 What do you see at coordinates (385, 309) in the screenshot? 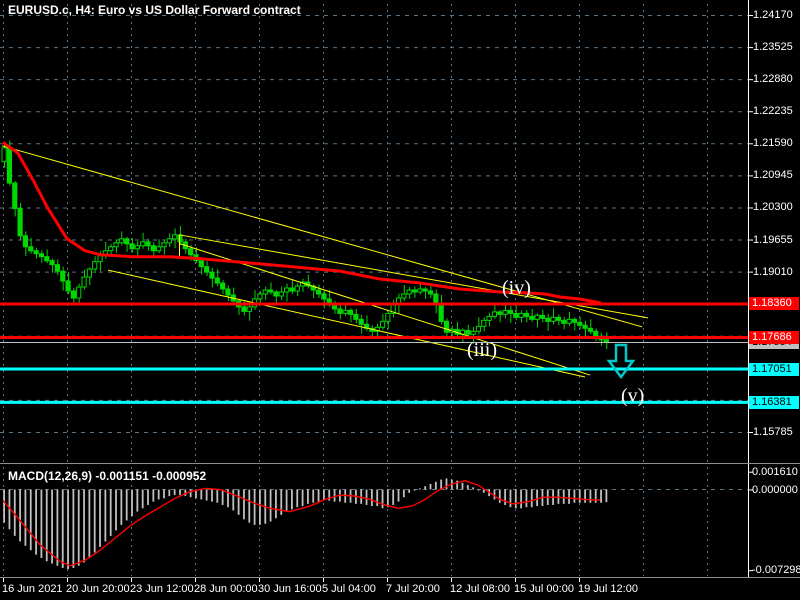
I see `trendline` at bounding box center [385, 309].